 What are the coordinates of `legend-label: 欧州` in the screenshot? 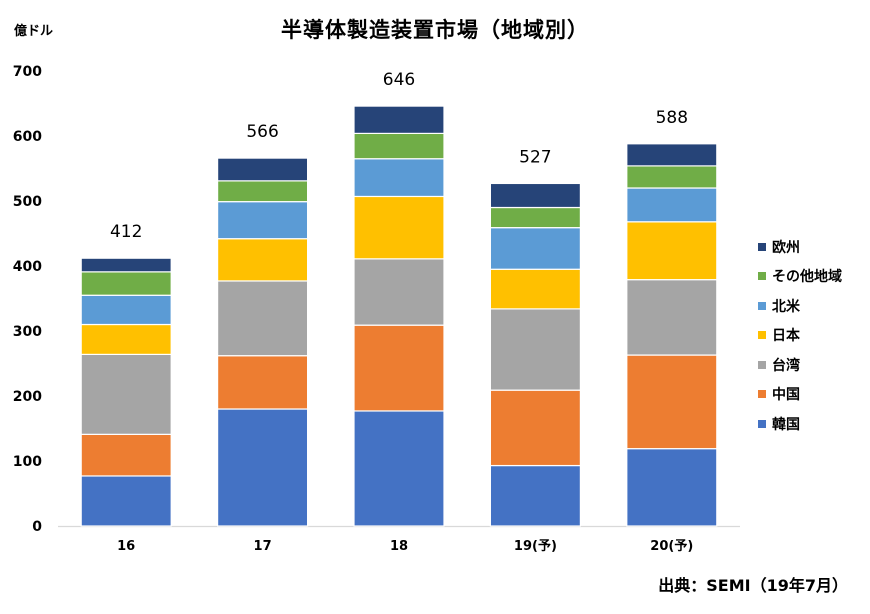 It's located at (786, 247).